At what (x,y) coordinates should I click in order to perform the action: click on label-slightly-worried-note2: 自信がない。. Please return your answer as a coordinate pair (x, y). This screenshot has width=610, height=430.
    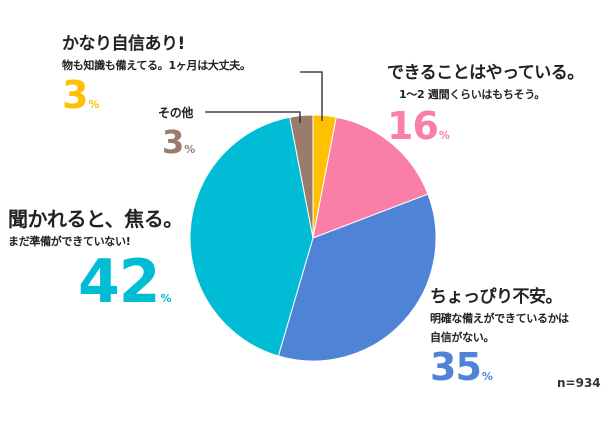
    Looking at the image, I should click on (462, 337).